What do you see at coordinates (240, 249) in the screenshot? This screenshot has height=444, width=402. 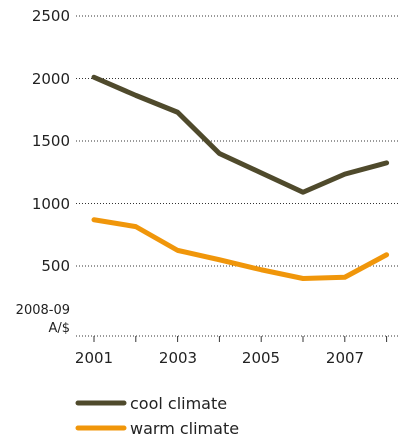 I see `series-line-warm-climate` at bounding box center [240, 249].